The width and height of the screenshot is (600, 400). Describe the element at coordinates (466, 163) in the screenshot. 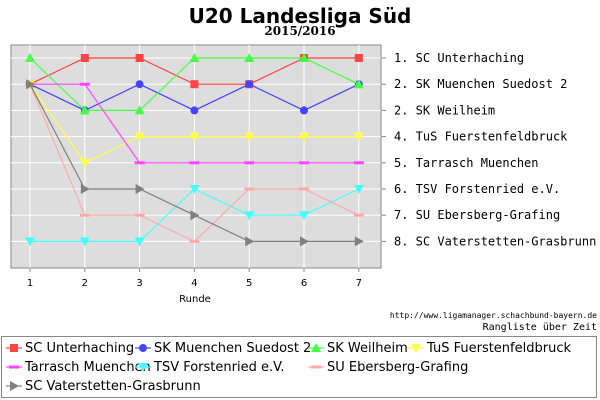

I see `rank-label: 5. Tarrasch Muenchen` at that location.